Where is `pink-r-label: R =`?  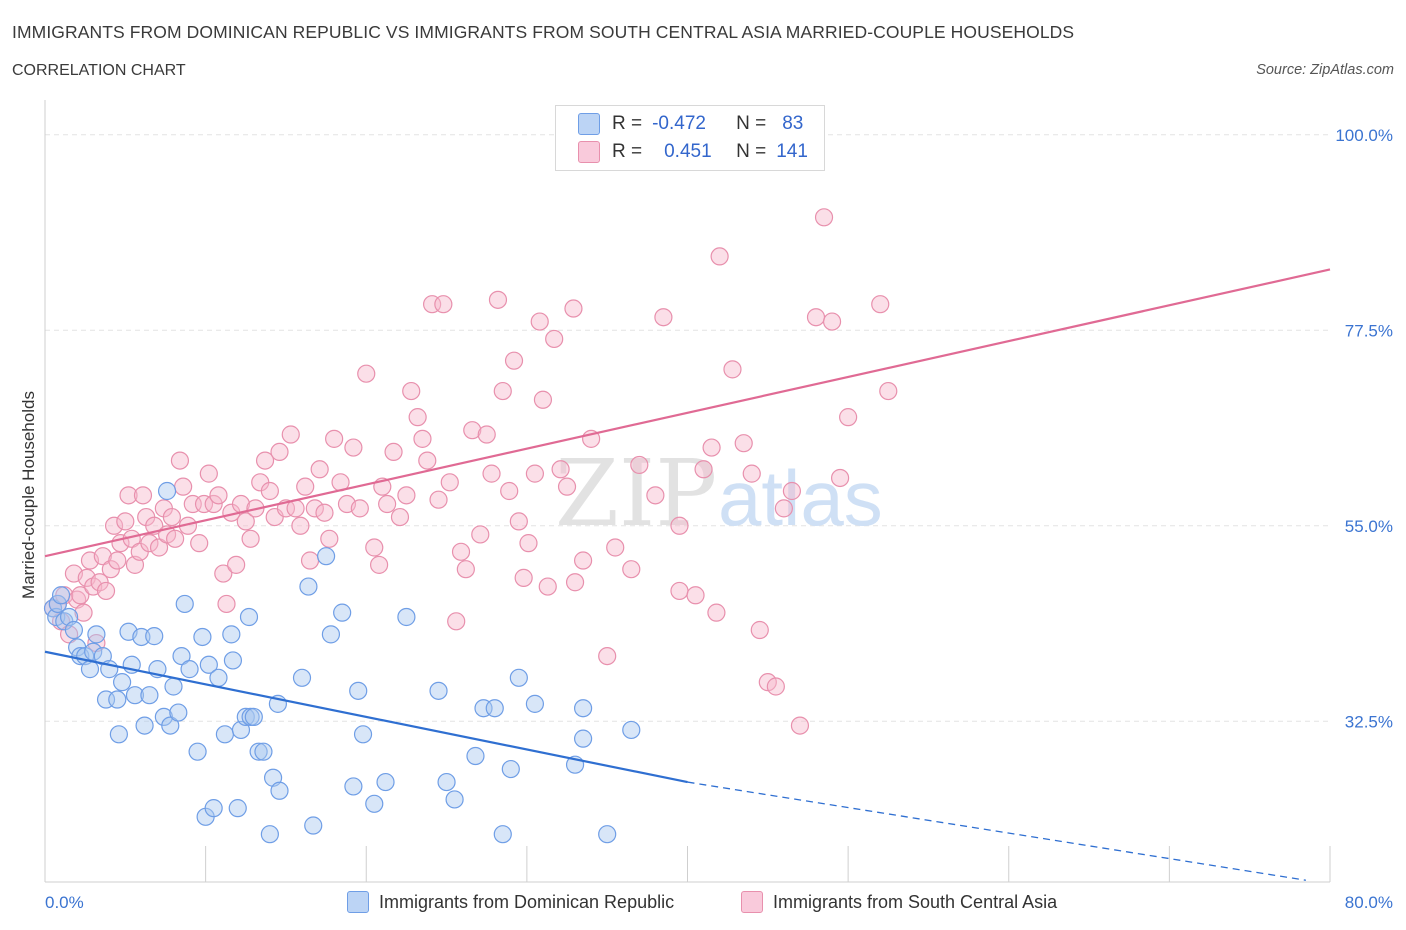 pink-r-label: R = is located at coordinates (627, 151).